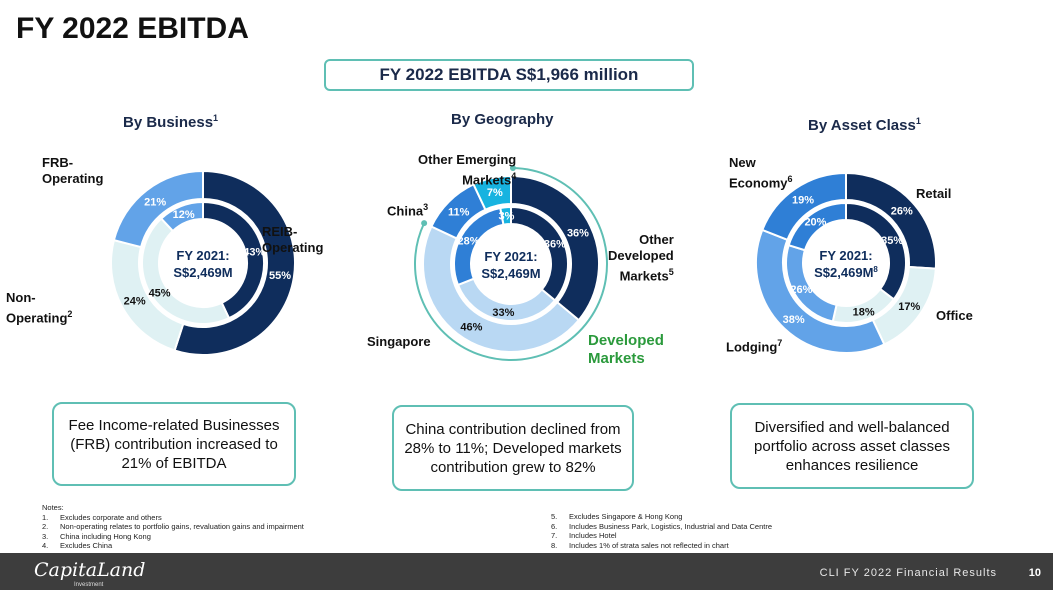 This screenshot has width=1053, height=590. I want to click on center-label-0-0: FY 2021:, so click(202, 255).